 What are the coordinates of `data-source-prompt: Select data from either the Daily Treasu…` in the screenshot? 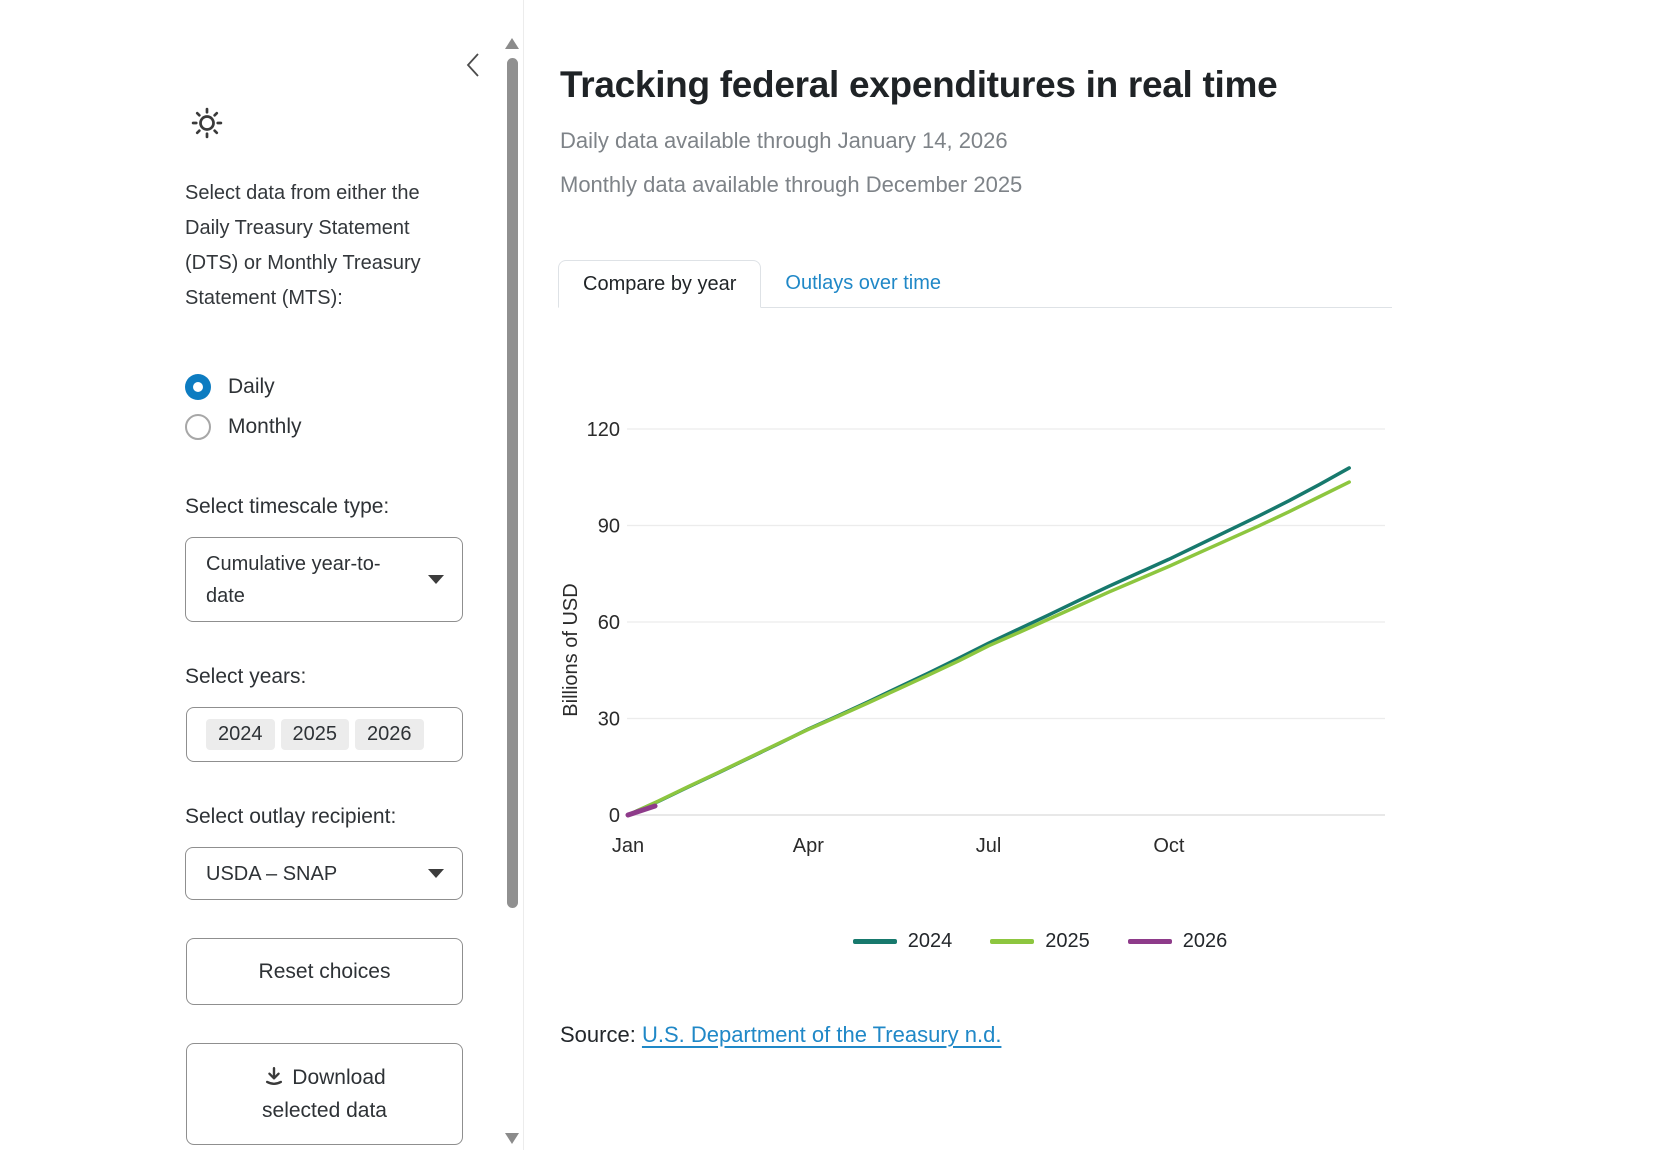 It's located at (303, 245).